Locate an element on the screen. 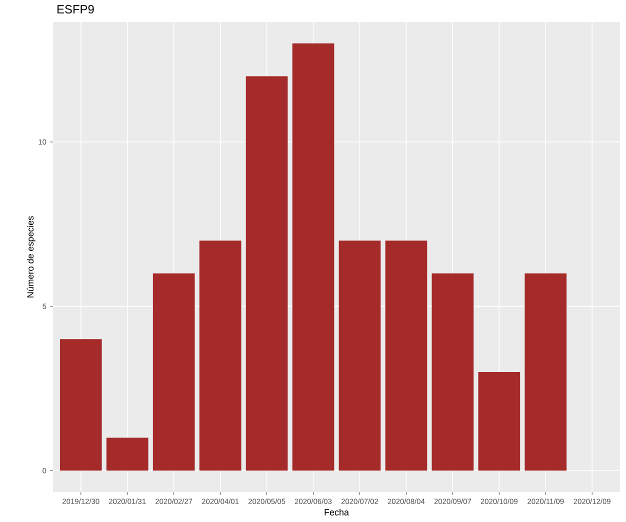 This screenshot has width=626, height=522. y-axis-title: Número de especies is located at coordinates (31, 257).